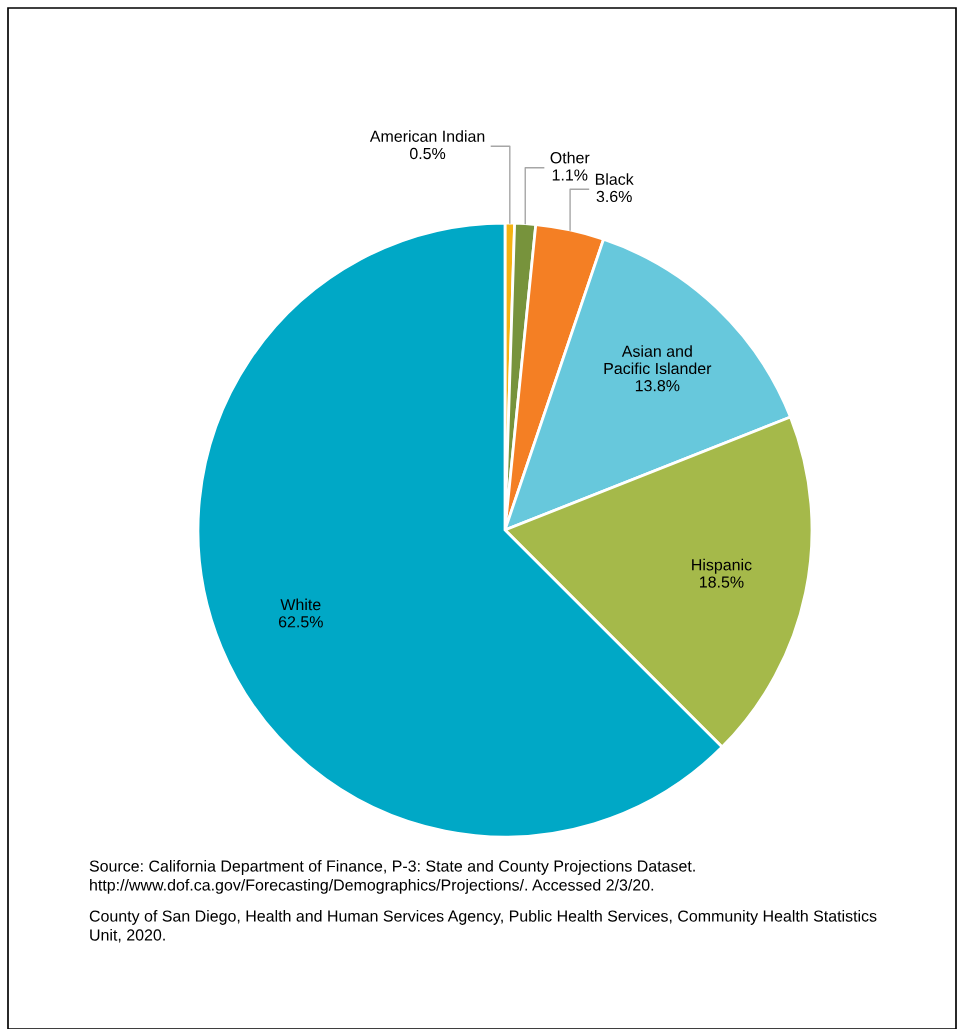 Image resolution: width=957 pixels, height=1029 pixels. What do you see at coordinates (300, 604) in the screenshot?
I see `slice-label: White` at bounding box center [300, 604].